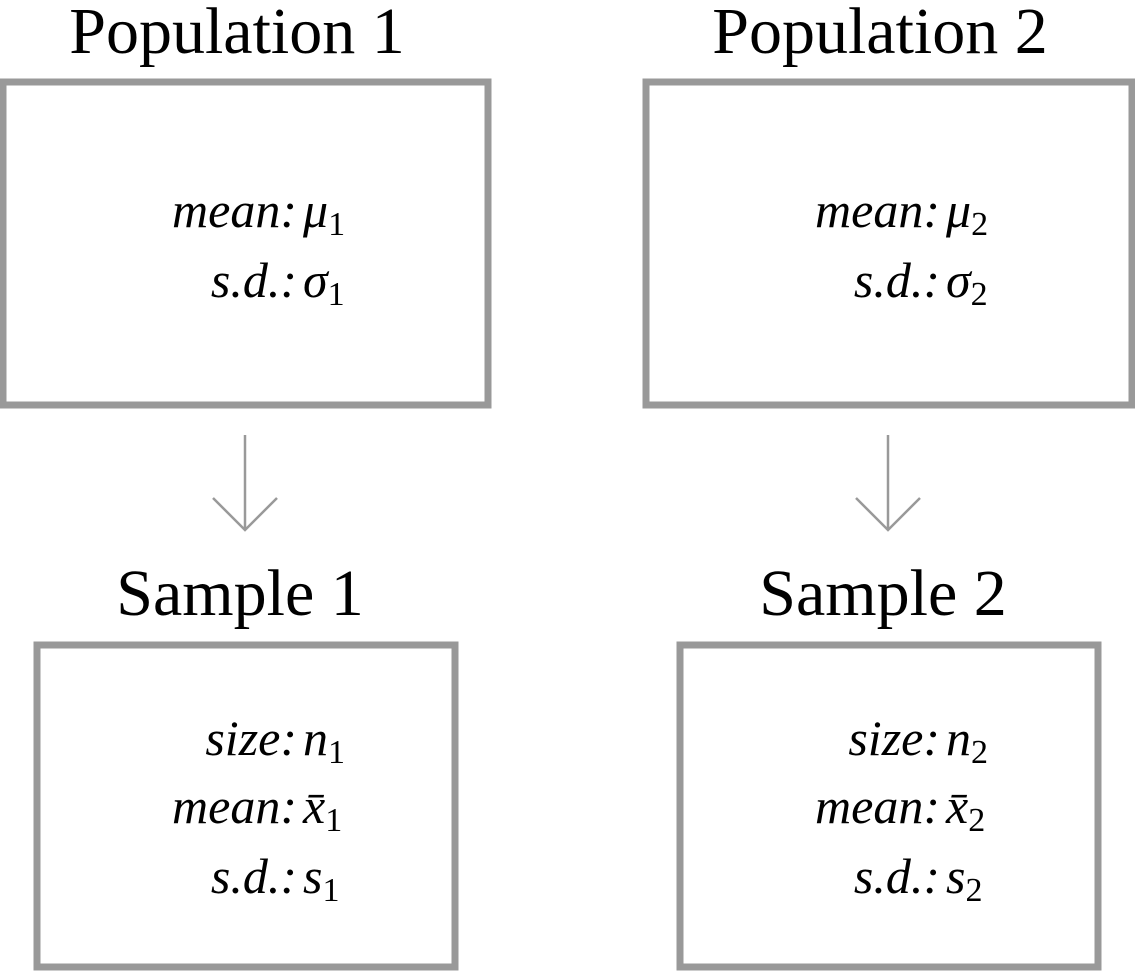  I want to click on row-value: x̄1, so click(322, 808).